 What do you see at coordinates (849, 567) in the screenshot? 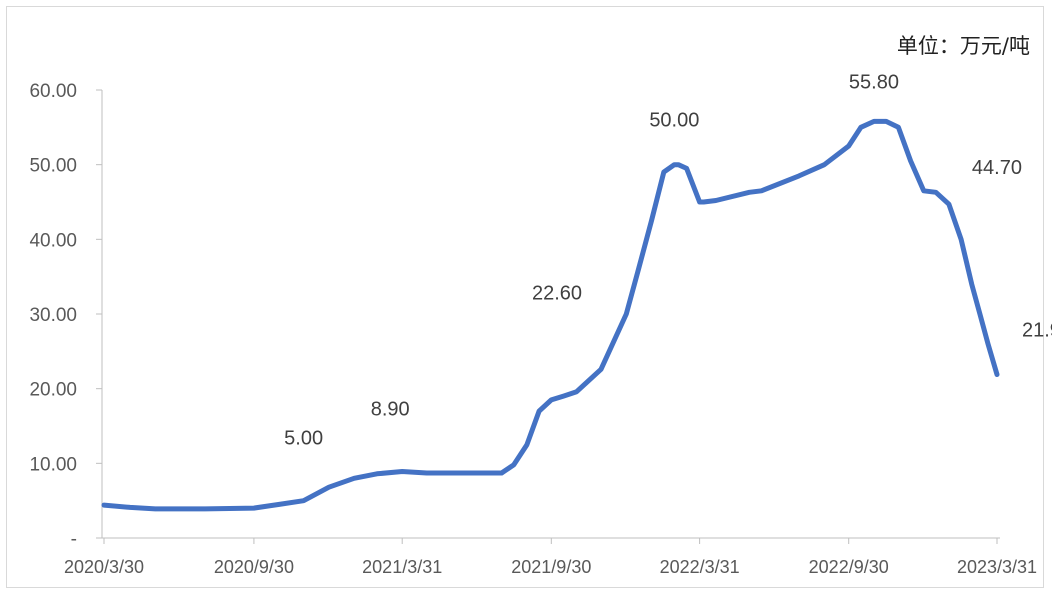
I see `x-tick-label: 2022/9/30` at bounding box center [849, 567].